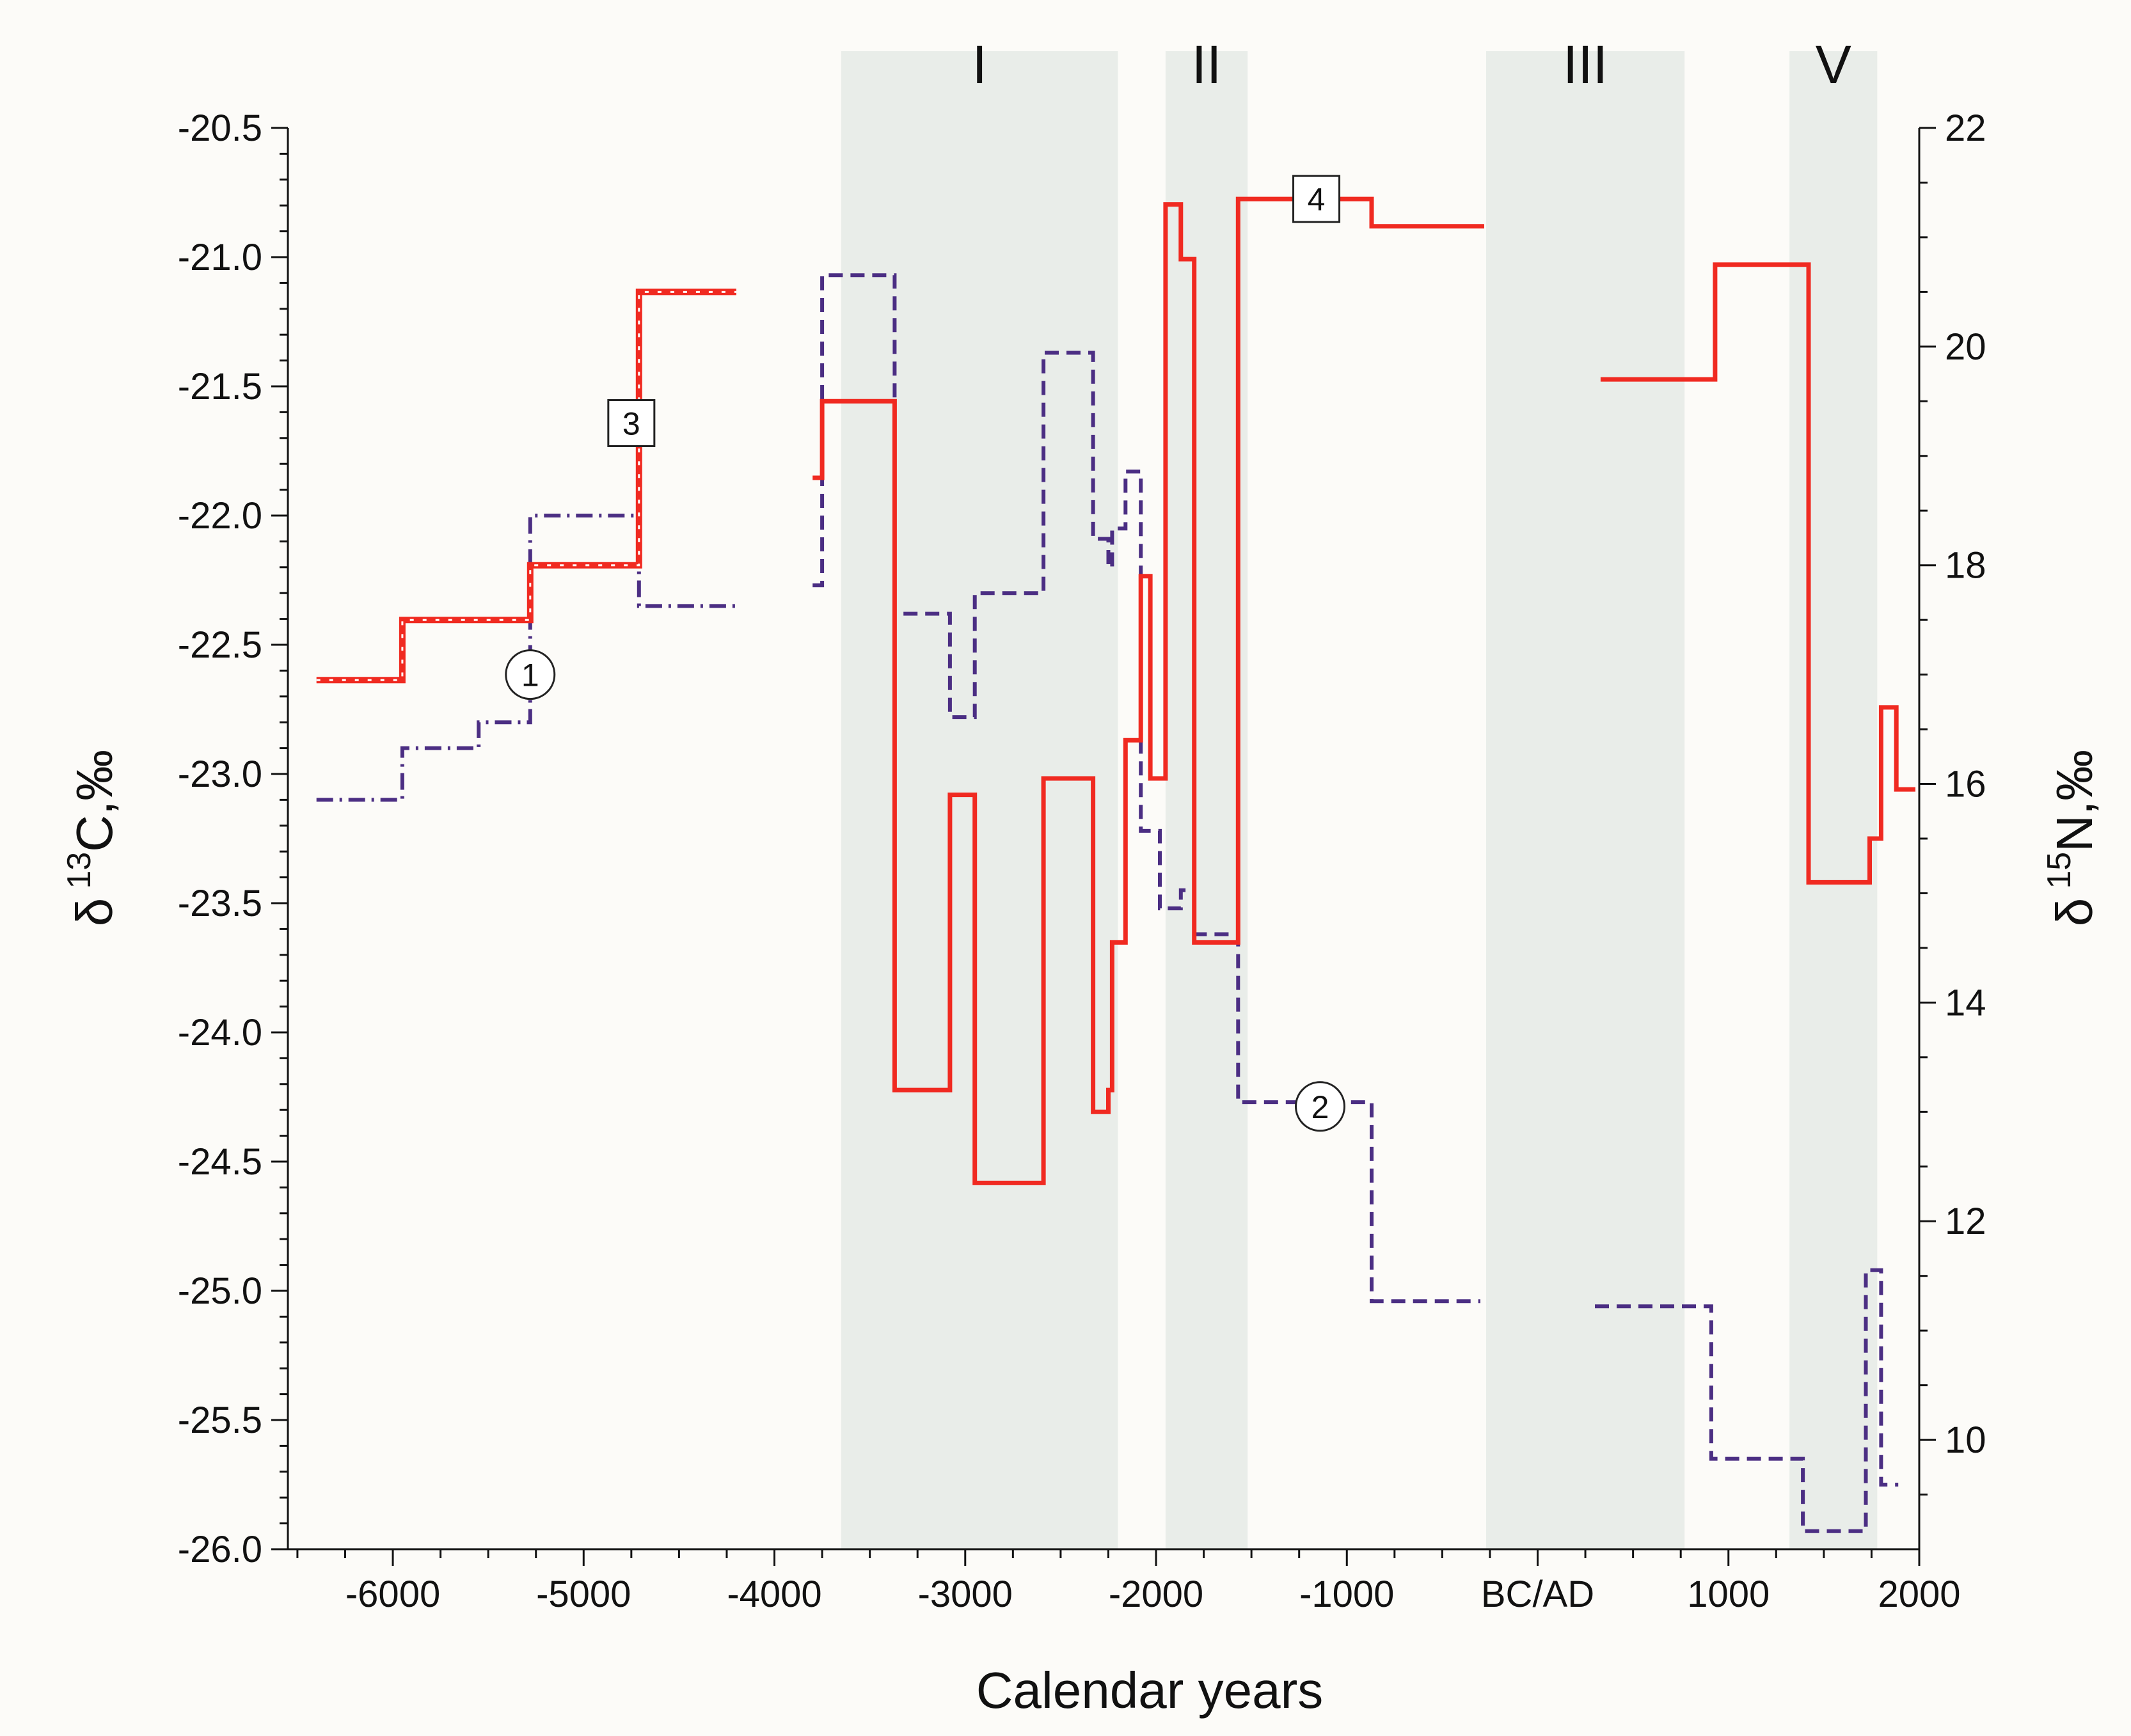 The height and width of the screenshot is (1736, 2131). I want to click on y-left-tick-label: -26.0, so click(220, 1549).